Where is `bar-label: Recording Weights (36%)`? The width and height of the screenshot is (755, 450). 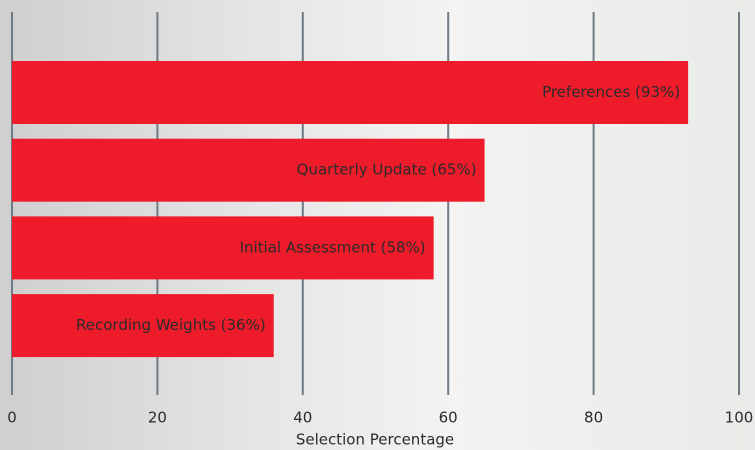 bar-label: Recording Weights (36%) is located at coordinates (171, 325).